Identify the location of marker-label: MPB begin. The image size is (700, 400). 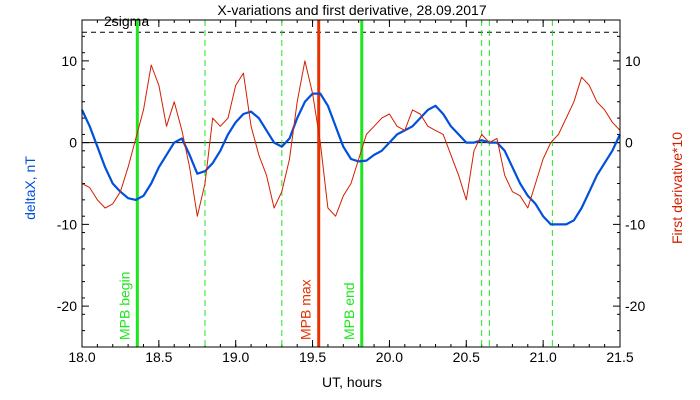
(124, 306).